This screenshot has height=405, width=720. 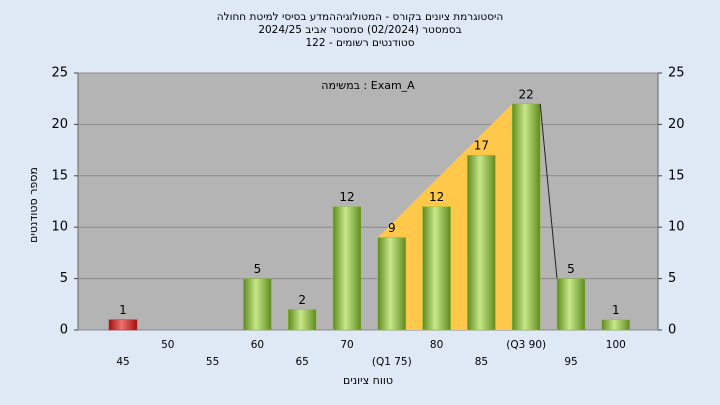 What do you see at coordinates (59, 175) in the screenshot?
I see `y-tick-label: 15` at bounding box center [59, 175].